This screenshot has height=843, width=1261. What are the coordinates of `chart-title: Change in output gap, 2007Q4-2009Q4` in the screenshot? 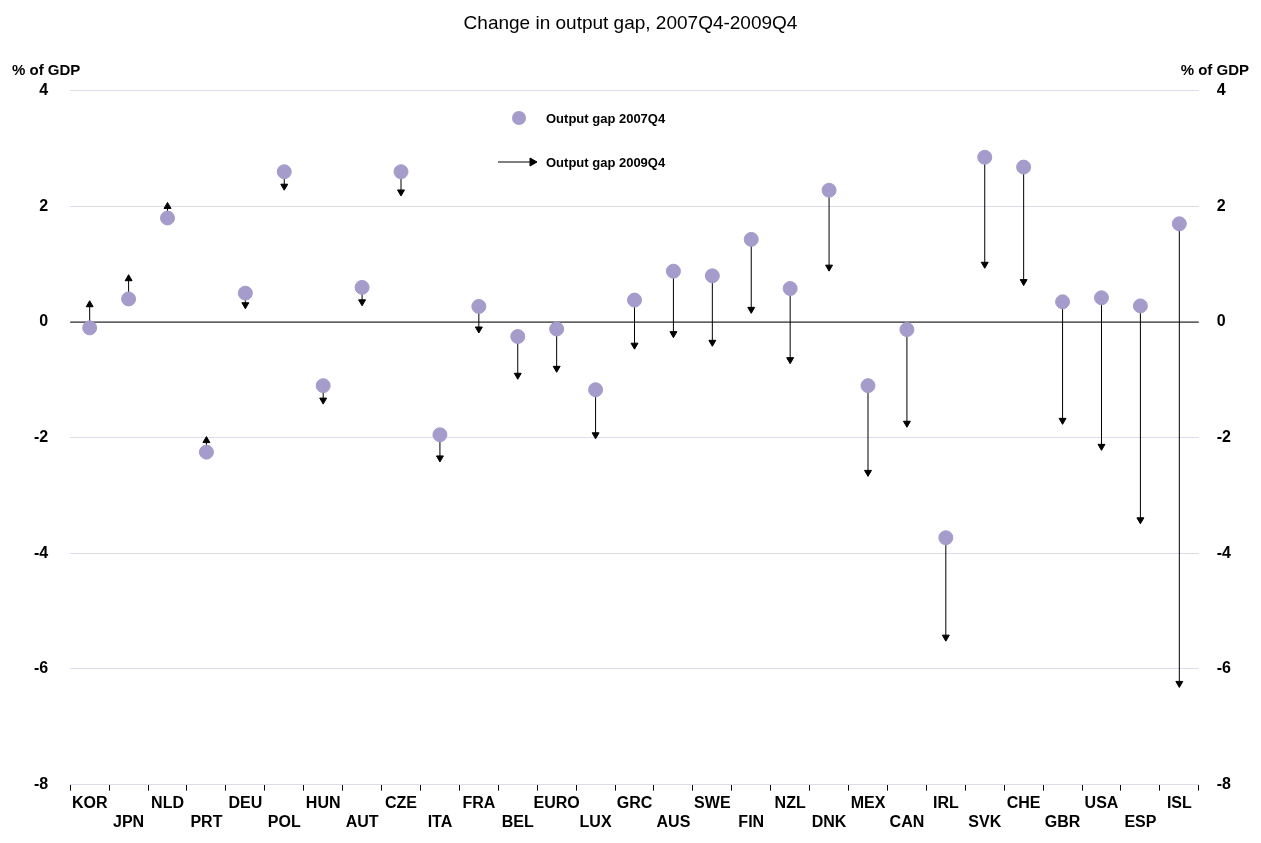 It's located at (630, 22).